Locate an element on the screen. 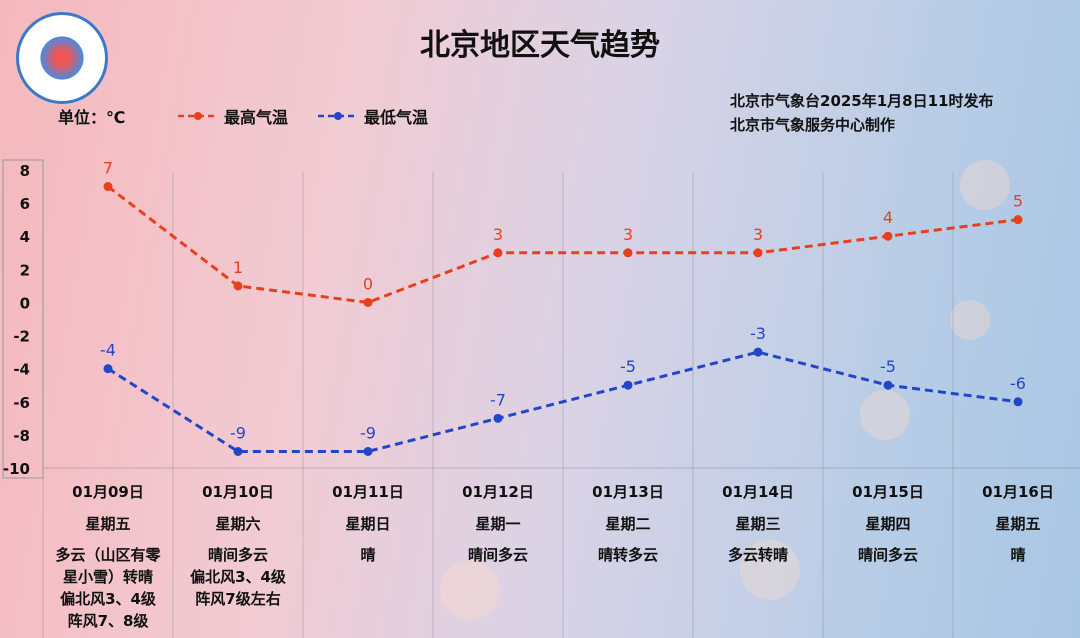  y-tick-label: 0 is located at coordinates (25, 303).